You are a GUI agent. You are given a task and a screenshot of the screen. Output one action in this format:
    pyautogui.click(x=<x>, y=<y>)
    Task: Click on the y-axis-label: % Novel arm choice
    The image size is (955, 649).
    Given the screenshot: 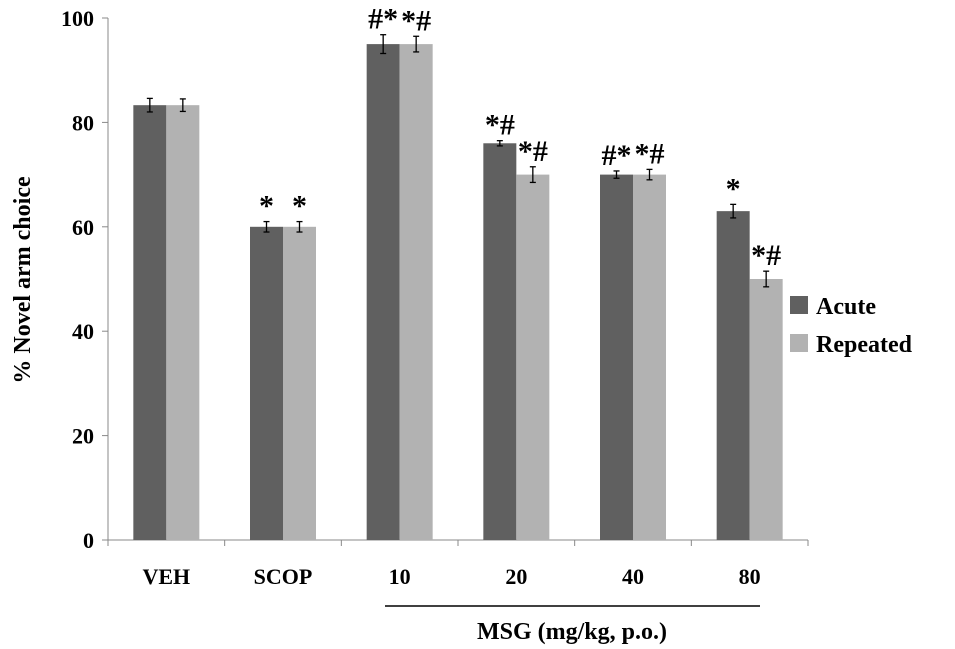 What is the action you would take?
    pyautogui.click(x=23, y=280)
    